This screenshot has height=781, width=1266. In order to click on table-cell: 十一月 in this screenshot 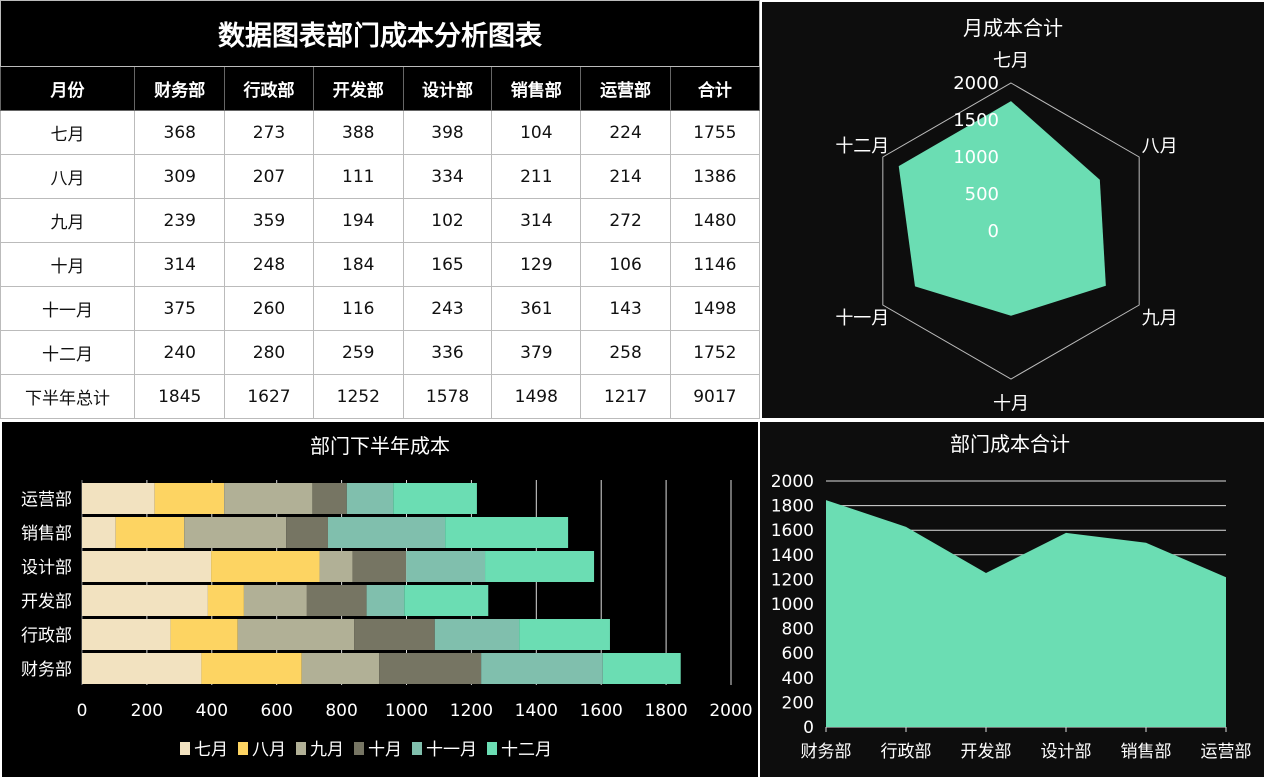, I will do `click(68, 309)`.